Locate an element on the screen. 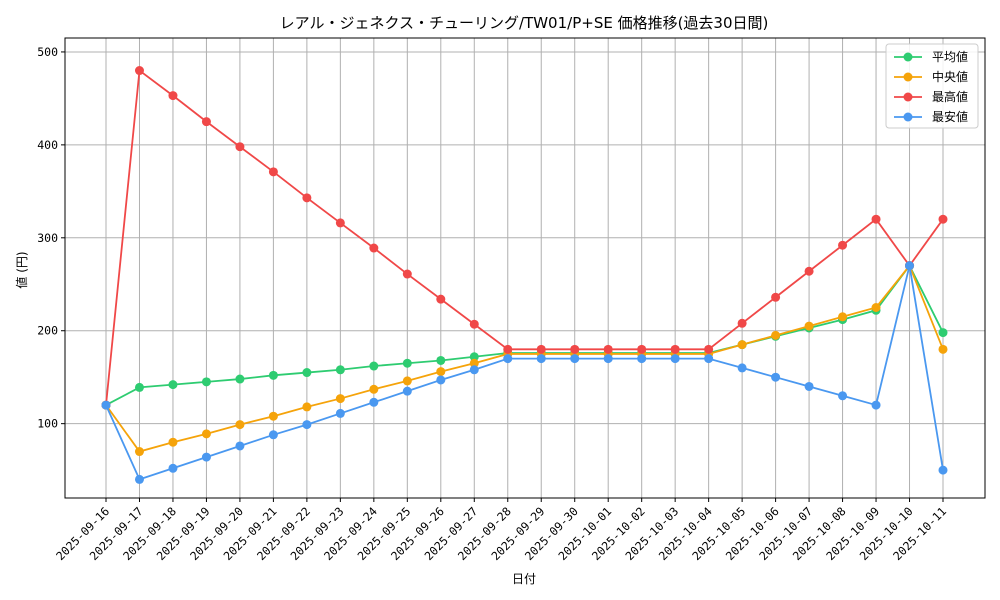  x-axis-label: 日付 is located at coordinates (524, 579).